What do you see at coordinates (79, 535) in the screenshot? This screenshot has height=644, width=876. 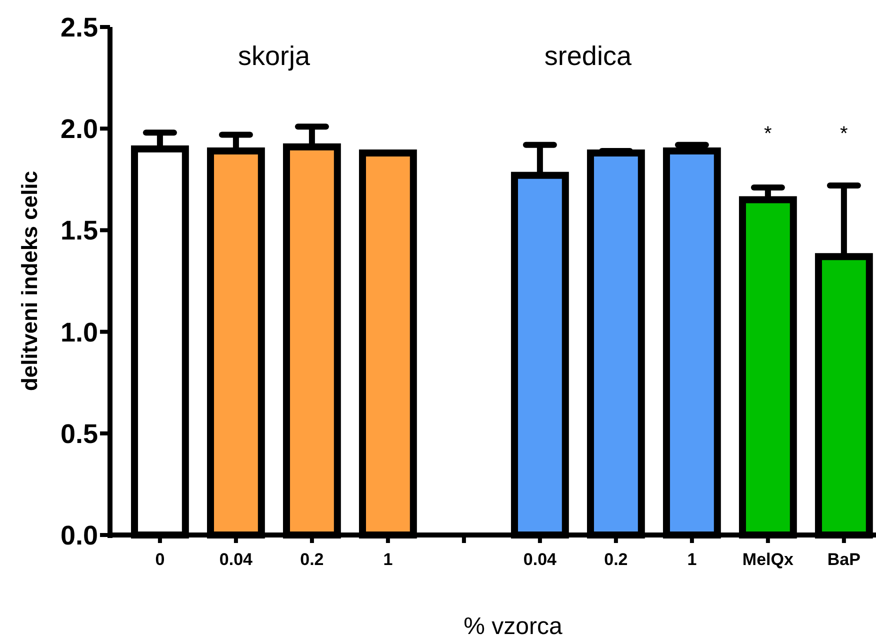 I see `y-tick-label: 0.0` at bounding box center [79, 535].